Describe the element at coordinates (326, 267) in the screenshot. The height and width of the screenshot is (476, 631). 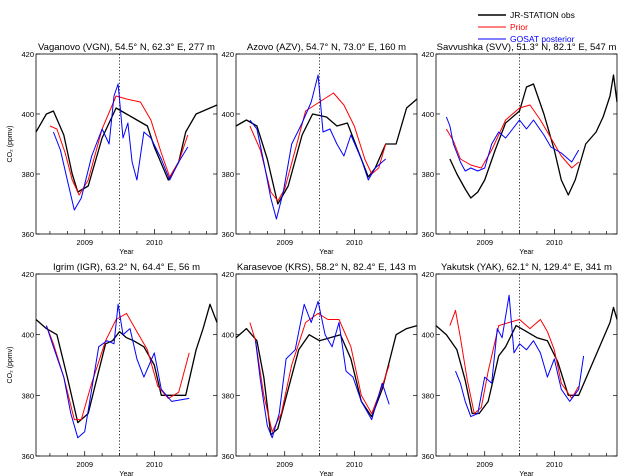
I see `panel-title: Karasevoe (KRS), 58.2° N, 82.4° E, 143 m` at that location.